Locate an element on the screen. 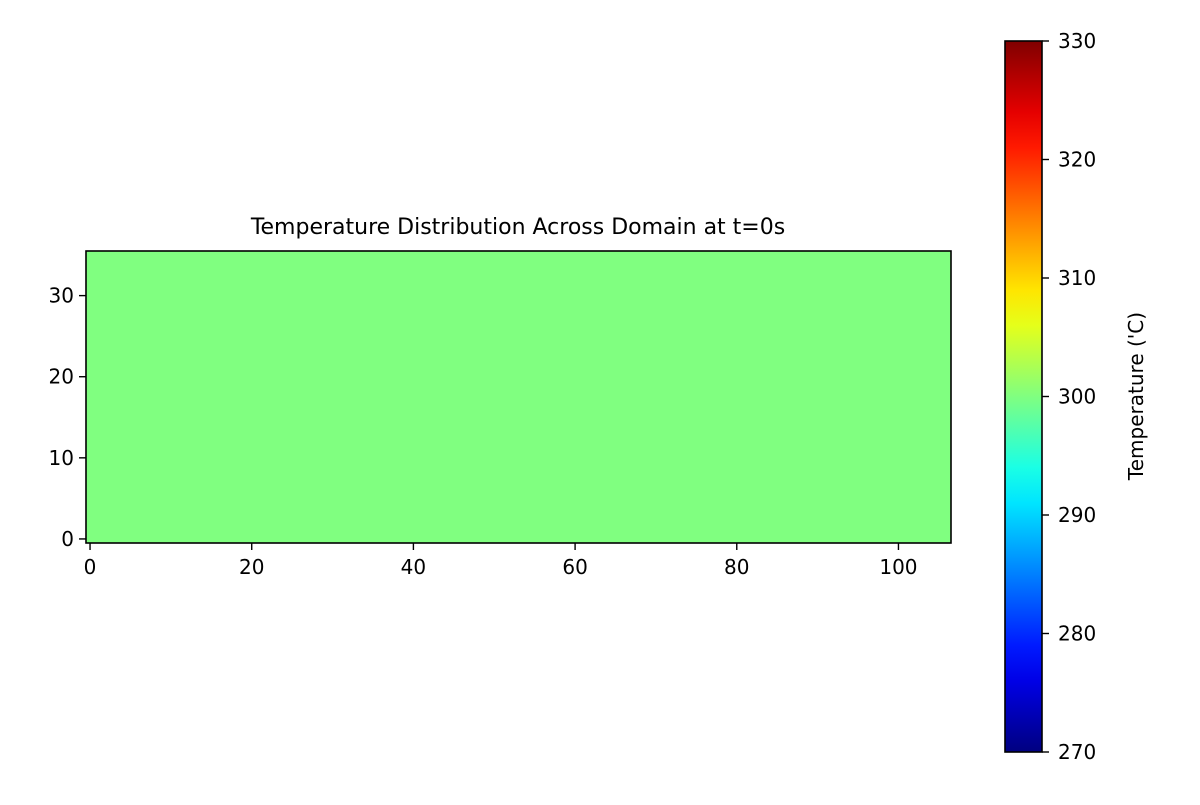  colorbar-tick-label: 330 is located at coordinates (1077, 41).